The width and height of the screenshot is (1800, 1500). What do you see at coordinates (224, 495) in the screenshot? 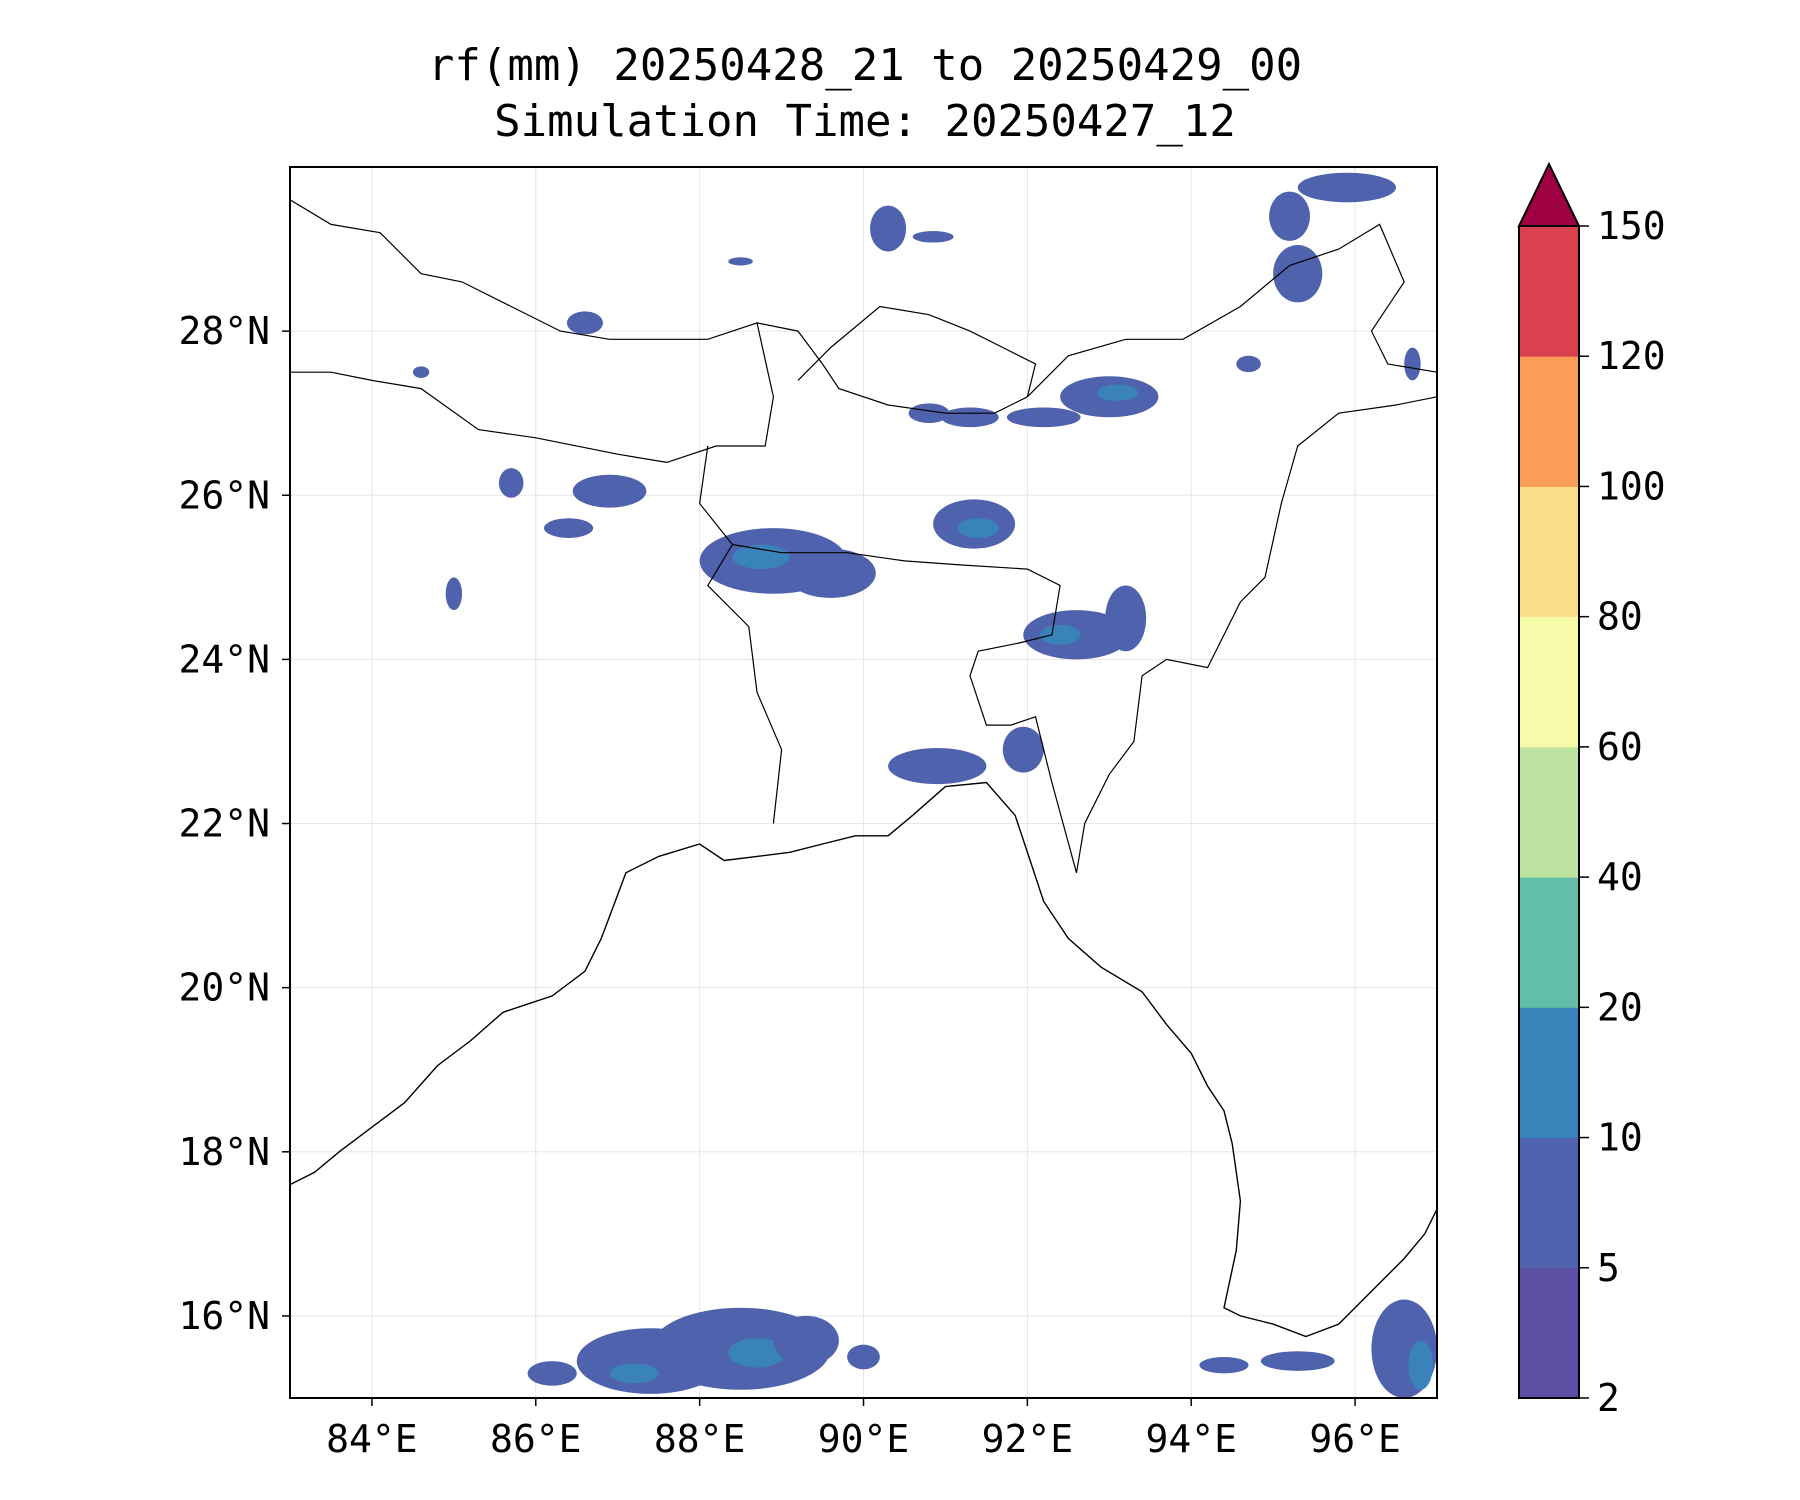
I see `lat-tick-label: 26°N` at bounding box center [224, 495].